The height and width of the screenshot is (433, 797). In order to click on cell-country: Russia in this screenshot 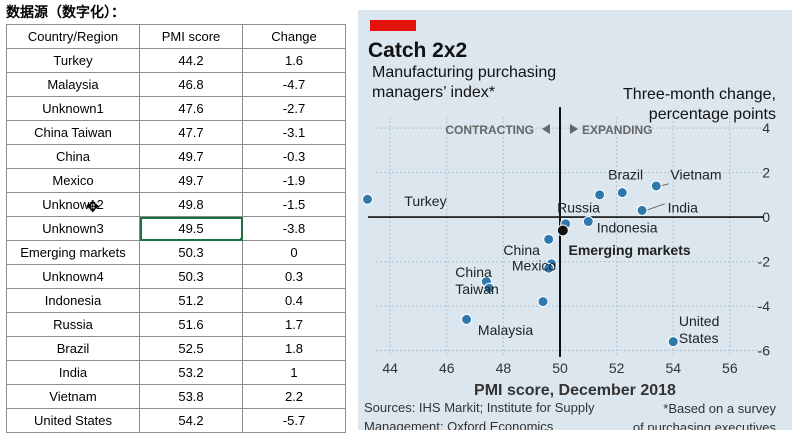, I will do `click(73, 324)`.